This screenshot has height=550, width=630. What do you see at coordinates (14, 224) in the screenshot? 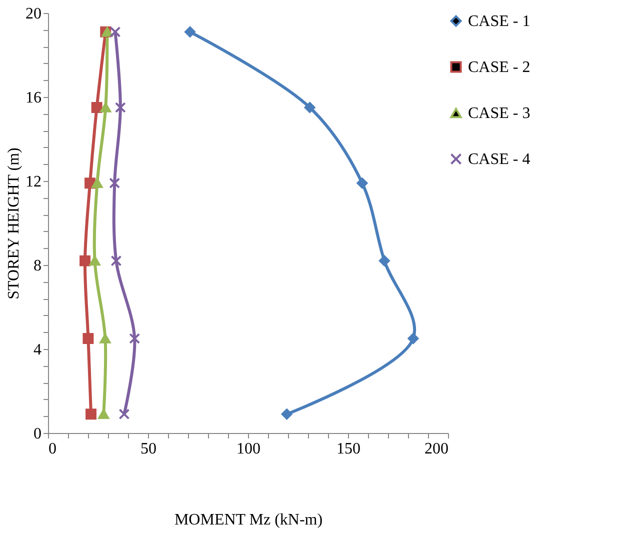
I see `y-axis-title: STOREY HEIGHT (m)` at bounding box center [14, 224].